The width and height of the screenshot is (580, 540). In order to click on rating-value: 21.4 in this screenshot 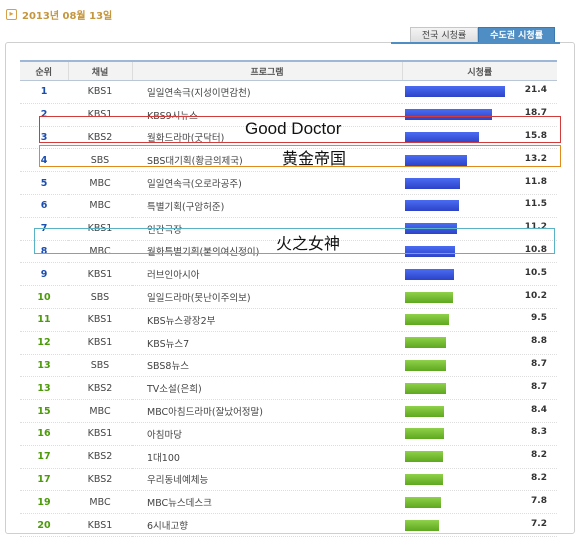, I will do `click(535, 90)`.